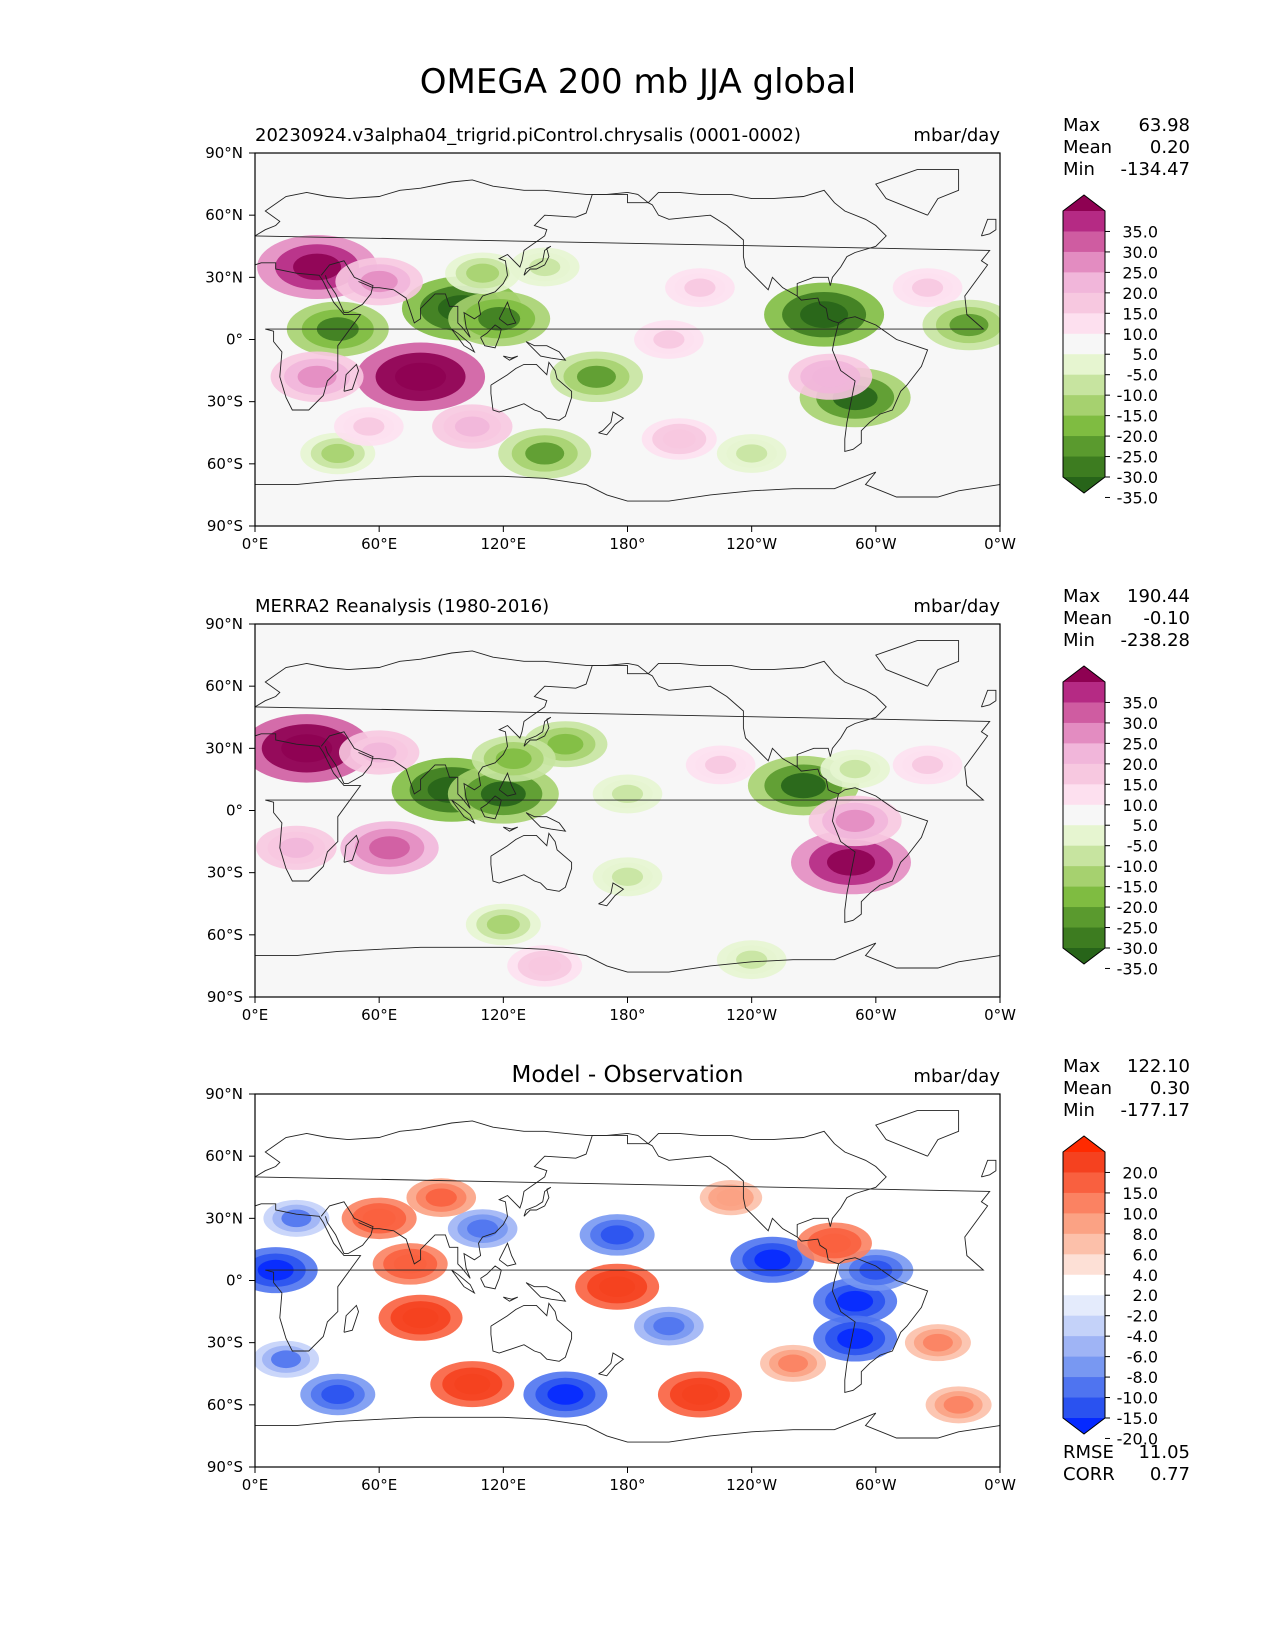 This screenshot has width=1275, height=1650. Describe the element at coordinates (225, 1405) in the screenshot. I see `lat-tick-label: 60°S` at that location.